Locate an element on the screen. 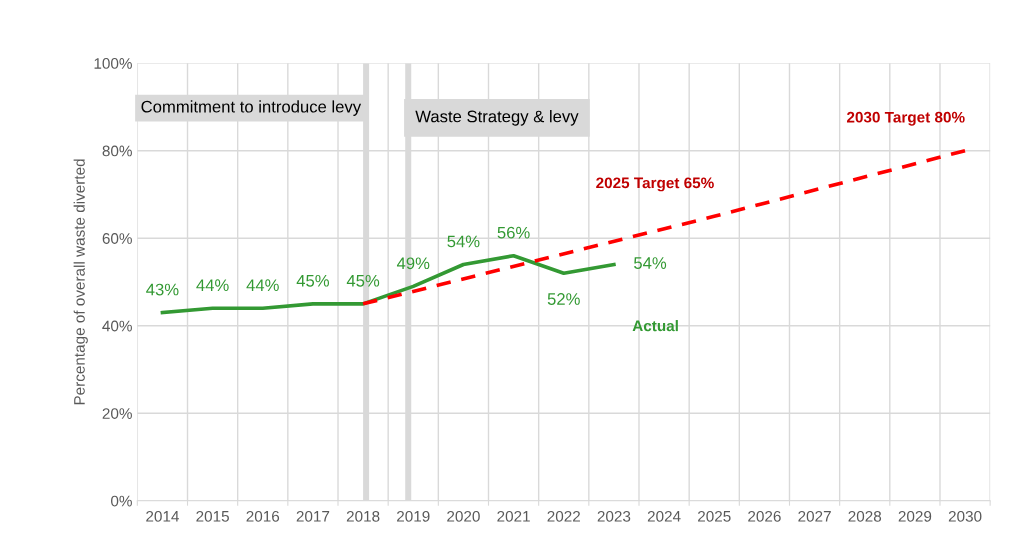 The height and width of the screenshot is (554, 1025). x-tick-label: 2014 is located at coordinates (162, 516).